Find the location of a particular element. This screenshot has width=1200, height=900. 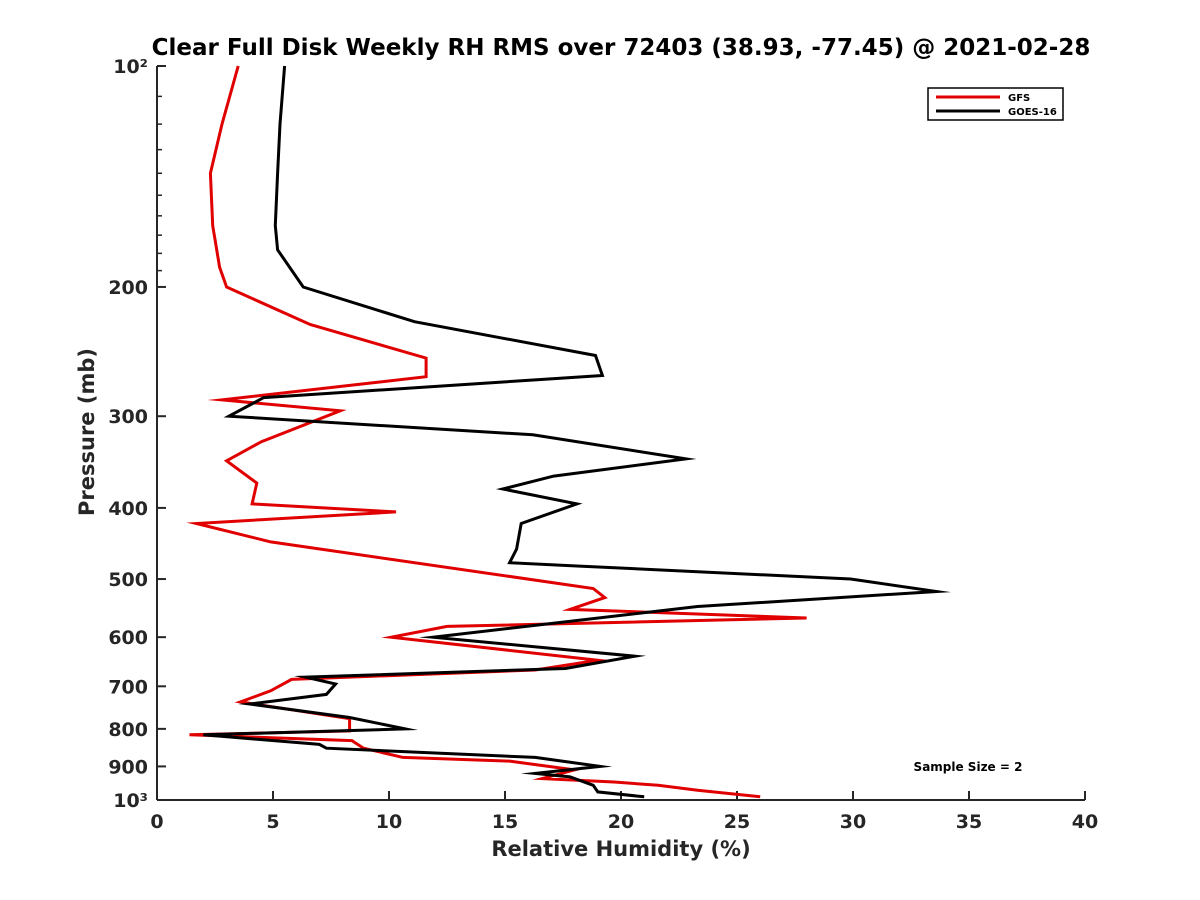

y-tick-label: 10³ is located at coordinates (130, 801).